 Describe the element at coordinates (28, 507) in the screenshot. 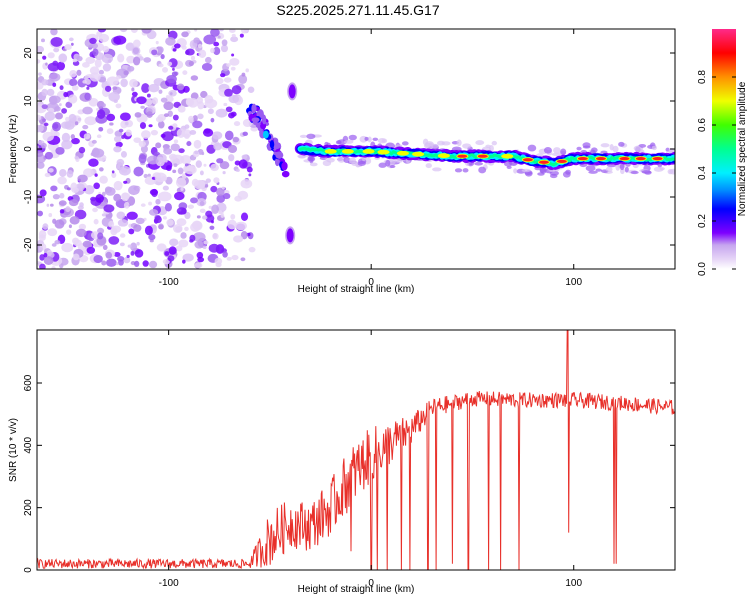

I see `y-tick-label: 200` at that location.